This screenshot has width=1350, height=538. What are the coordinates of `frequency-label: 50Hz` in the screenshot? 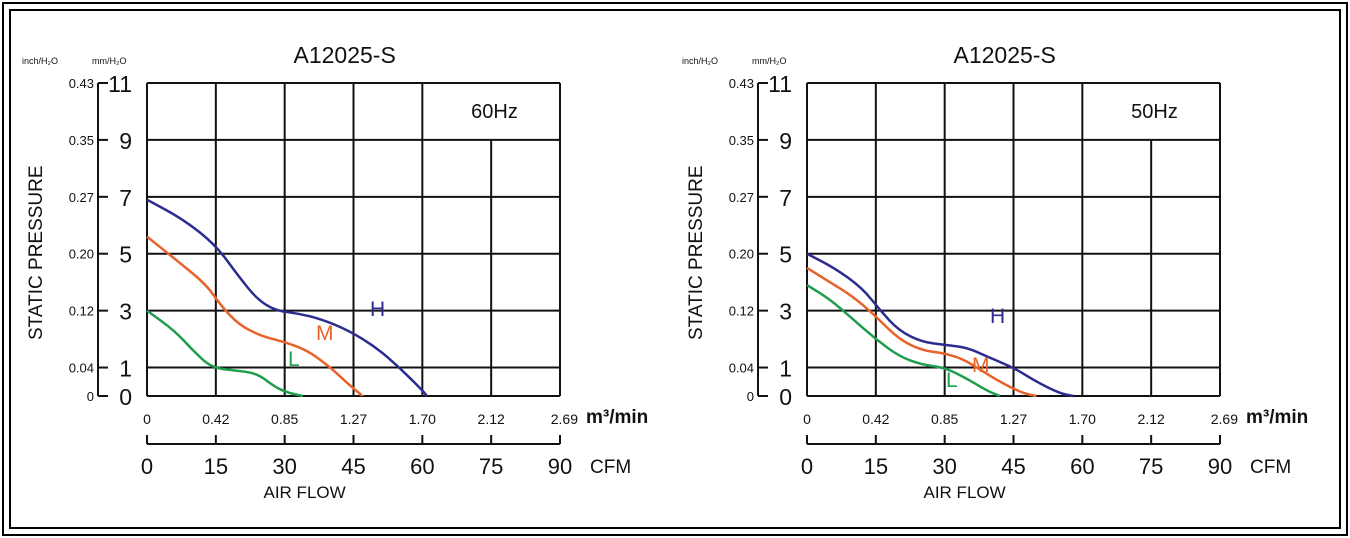 It's located at (1154, 112).